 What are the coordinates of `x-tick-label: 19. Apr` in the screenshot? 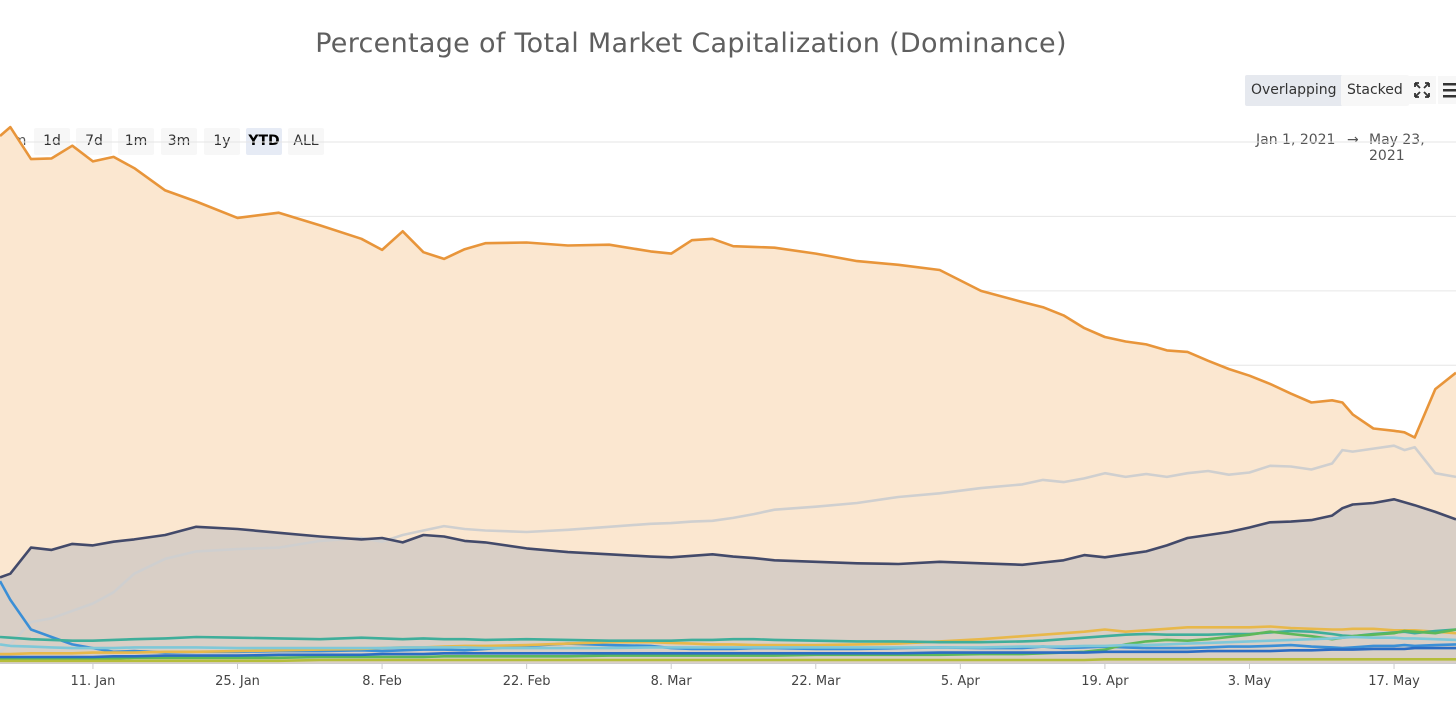 It's located at (1105, 681).